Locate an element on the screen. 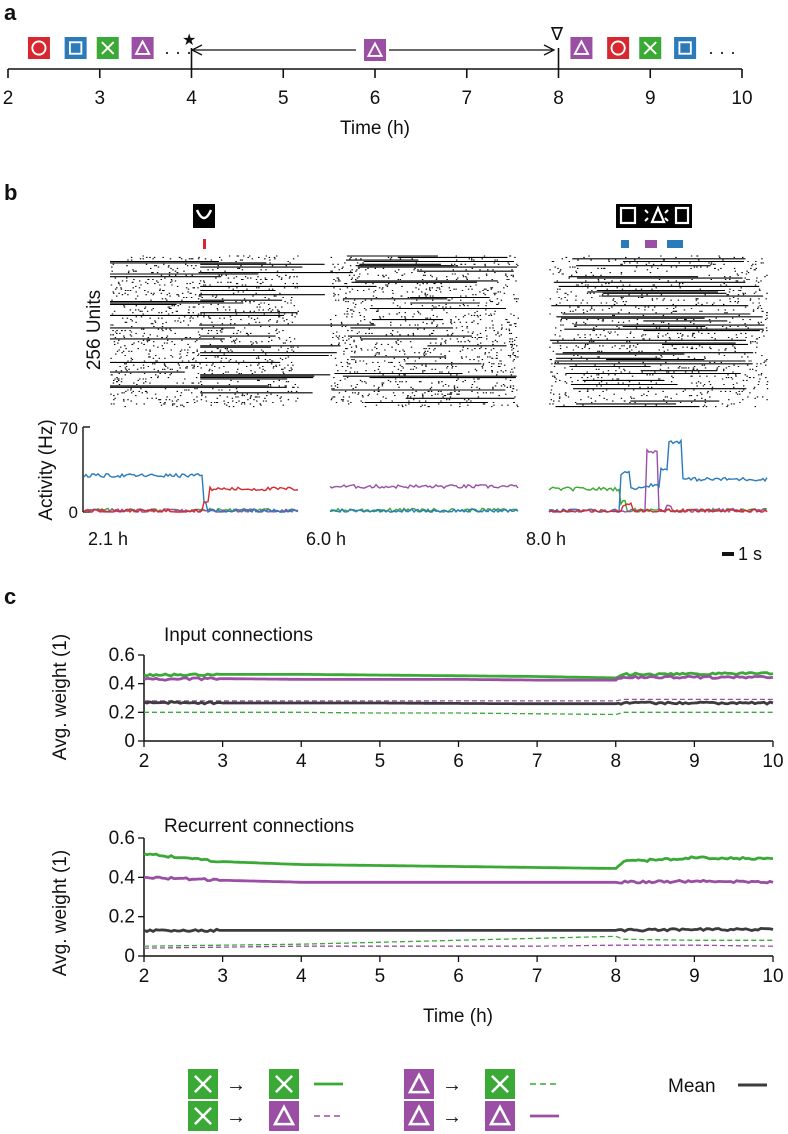 This screenshot has height=1134, width=788. chart0-ytick-label: 0.2 is located at coordinates (122, 712).